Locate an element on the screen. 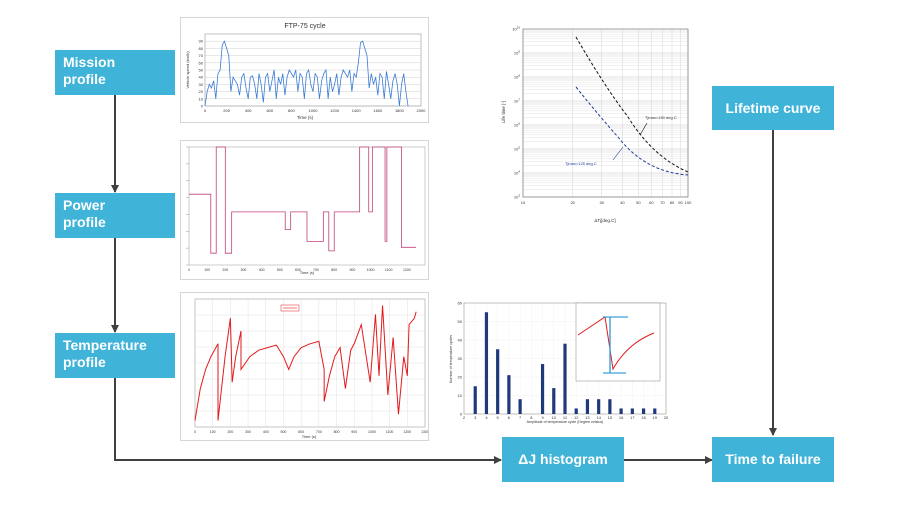 The image size is (900, 506). lifetime-xlabel: ΔTj[deg.C] is located at coordinates (604, 220).